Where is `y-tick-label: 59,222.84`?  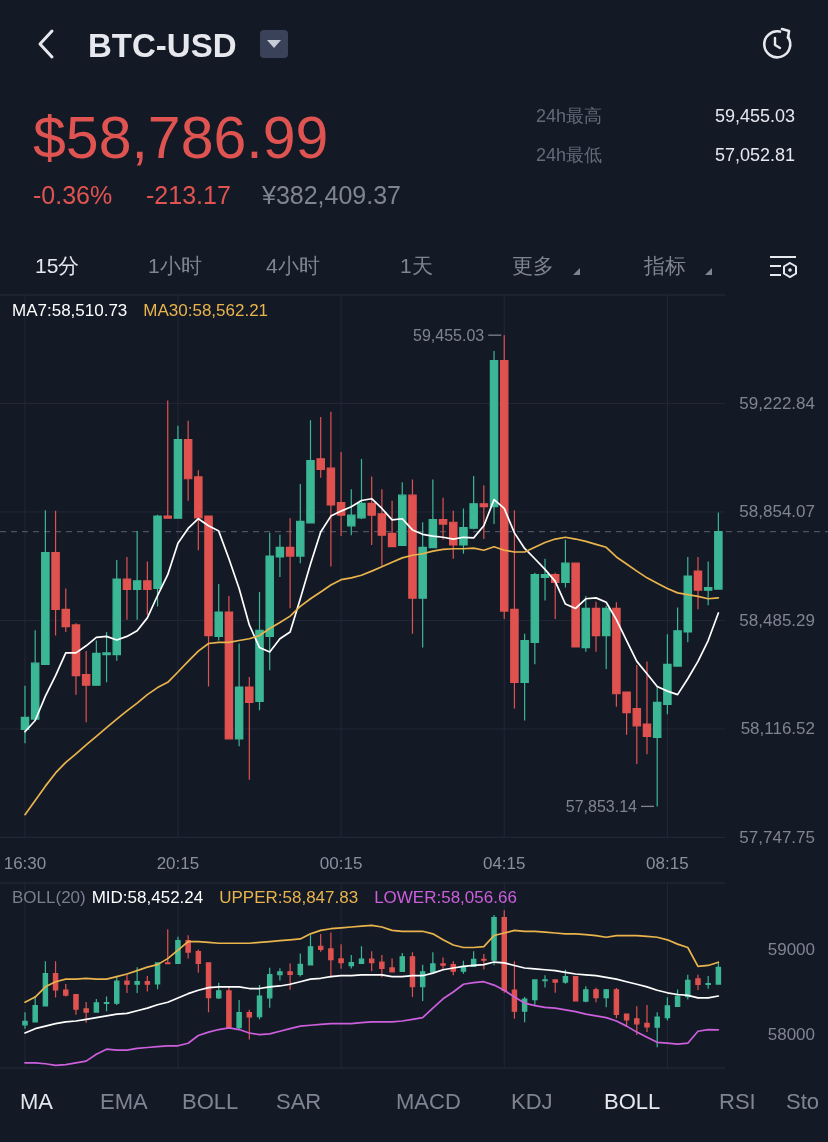
y-tick-label: 59,222.84 is located at coordinates (777, 403).